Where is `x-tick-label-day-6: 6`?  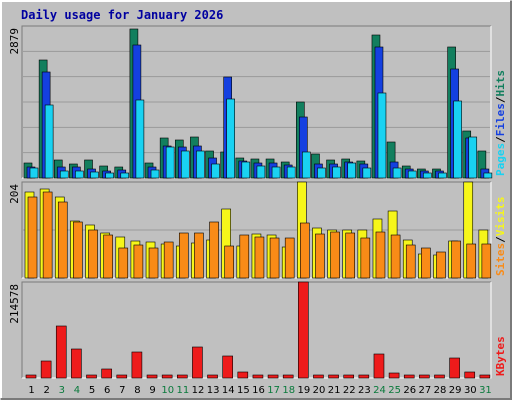
x-tick-label-day-6: 6 is located at coordinates (107, 390).